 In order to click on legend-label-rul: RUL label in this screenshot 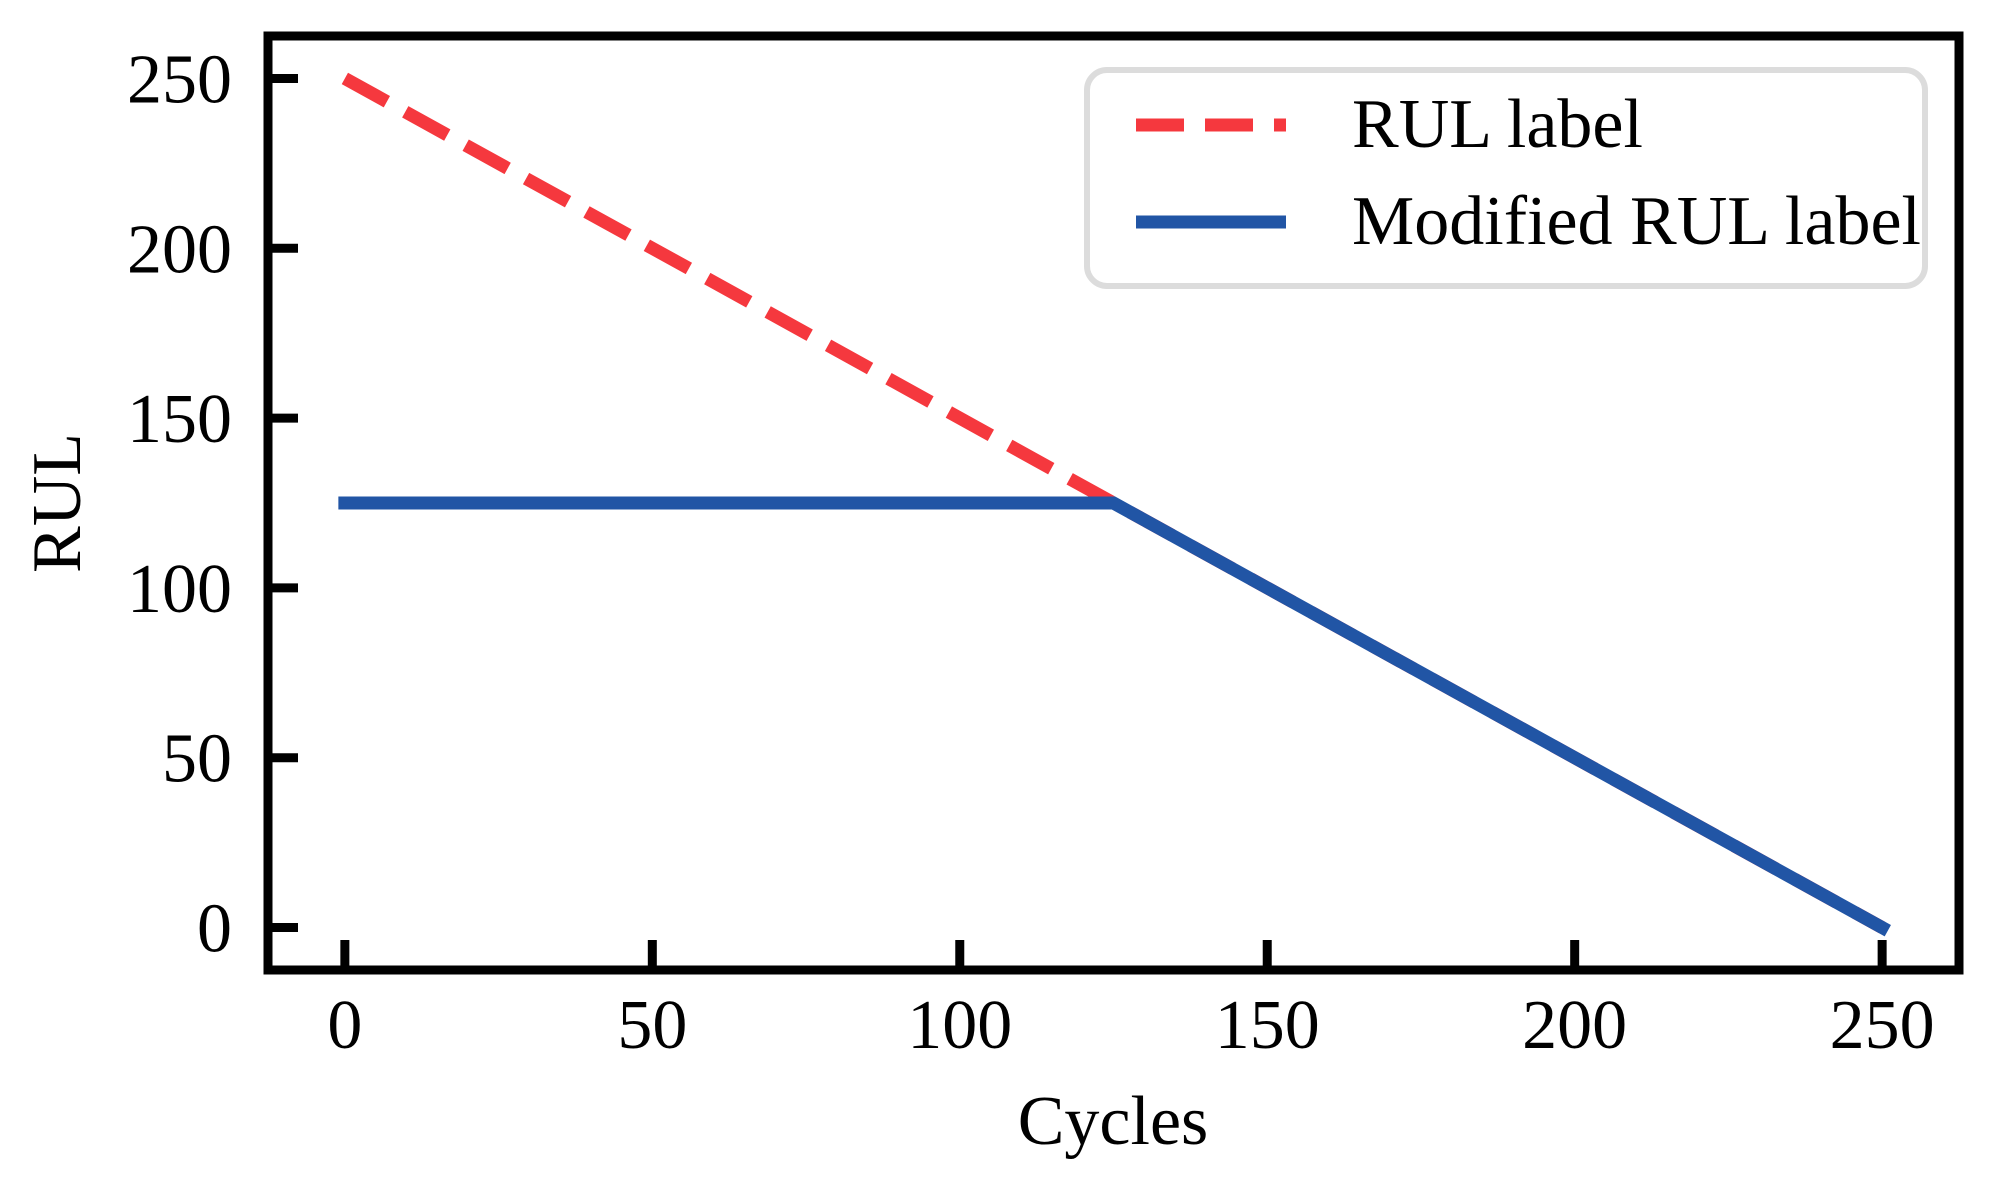, I will do `click(1497, 124)`.